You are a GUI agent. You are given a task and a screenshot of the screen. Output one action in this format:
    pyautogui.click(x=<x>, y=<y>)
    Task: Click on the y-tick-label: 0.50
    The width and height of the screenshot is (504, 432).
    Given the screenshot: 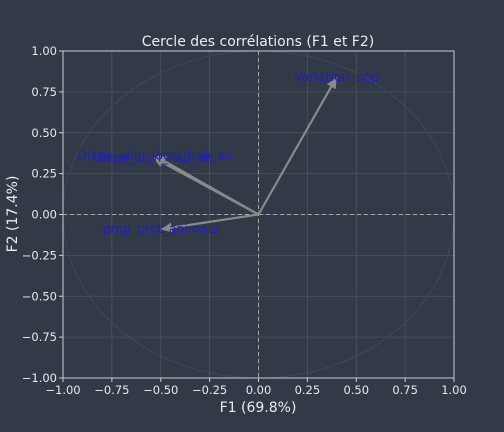 What is the action you would take?
    pyautogui.click(x=44, y=133)
    